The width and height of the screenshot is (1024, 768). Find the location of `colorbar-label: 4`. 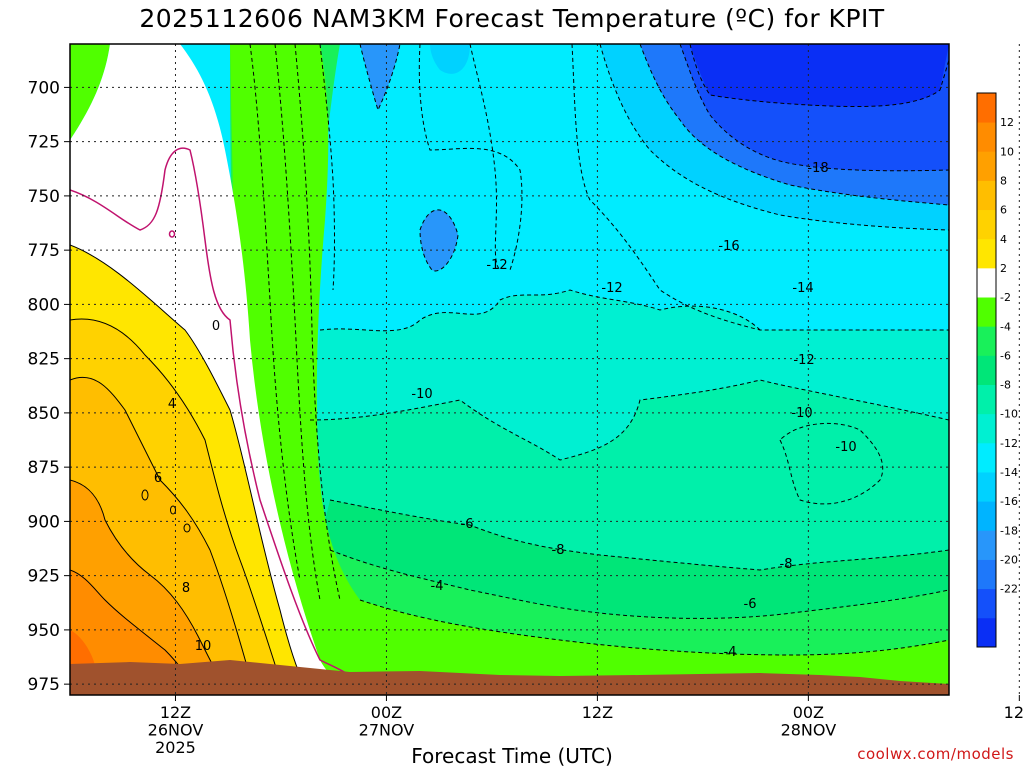

colorbar-label: 4 is located at coordinates (1003, 239).